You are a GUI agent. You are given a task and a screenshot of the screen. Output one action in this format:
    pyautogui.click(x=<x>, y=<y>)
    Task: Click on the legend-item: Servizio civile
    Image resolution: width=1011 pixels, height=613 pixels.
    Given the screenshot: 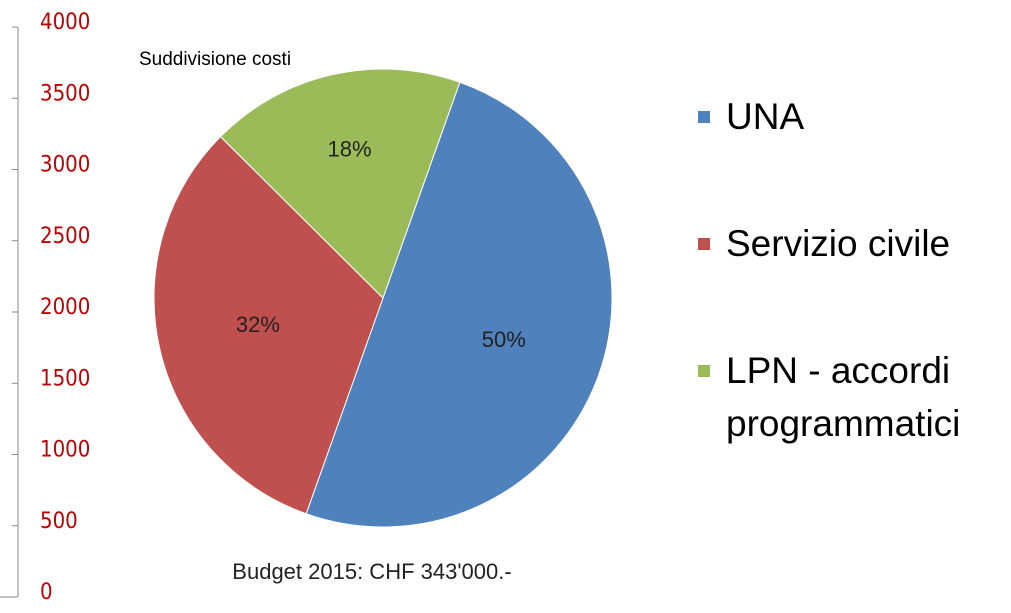 What is the action you would take?
    pyautogui.click(x=845, y=280)
    